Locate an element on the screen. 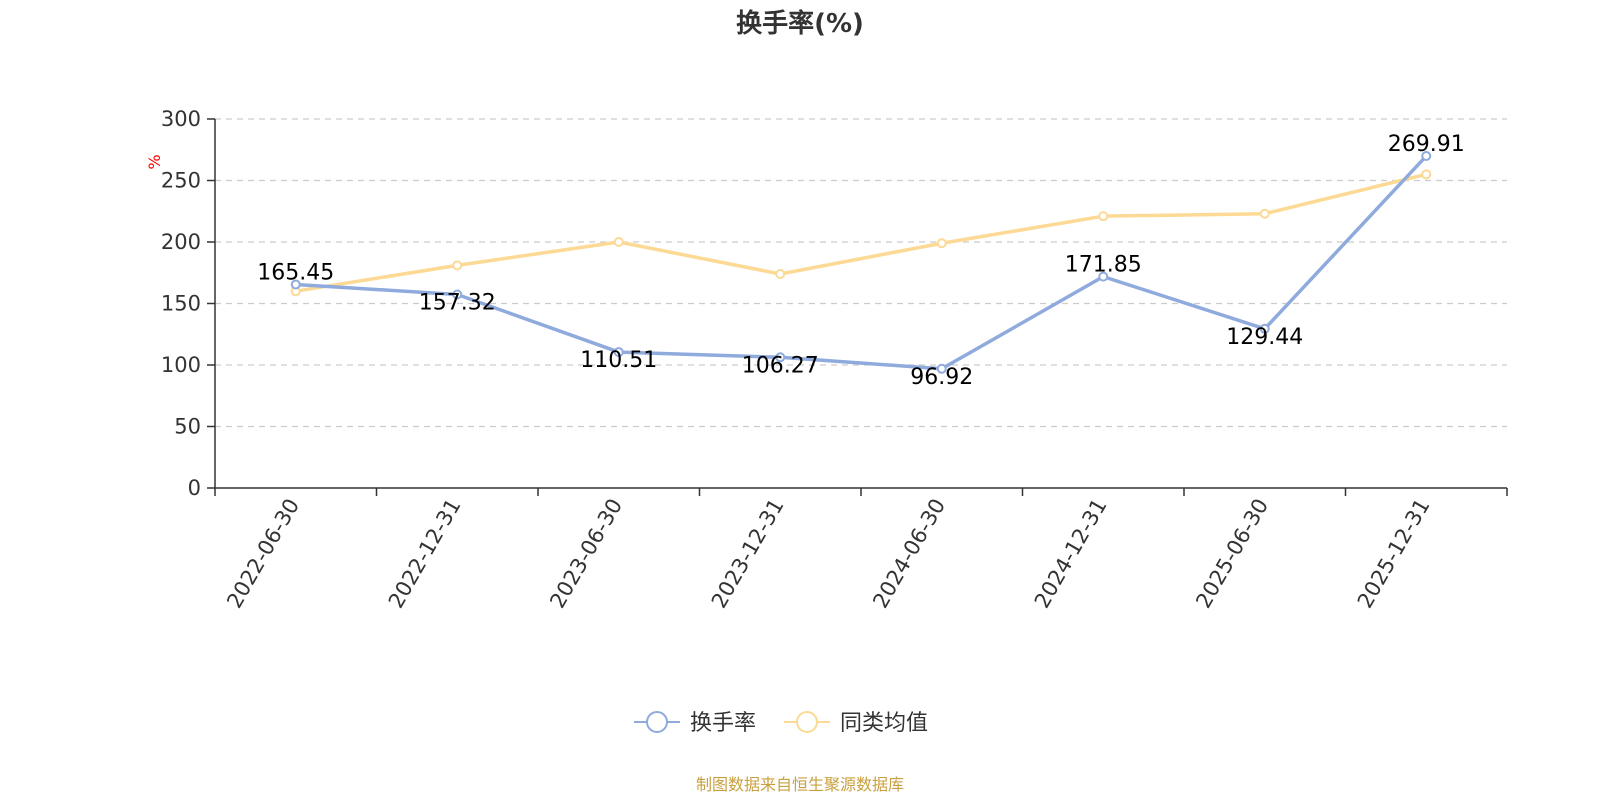 This screenshot has width=1600, height=800. x-tick-label: 2025-06-30 is located at coordinates (1232, 554).